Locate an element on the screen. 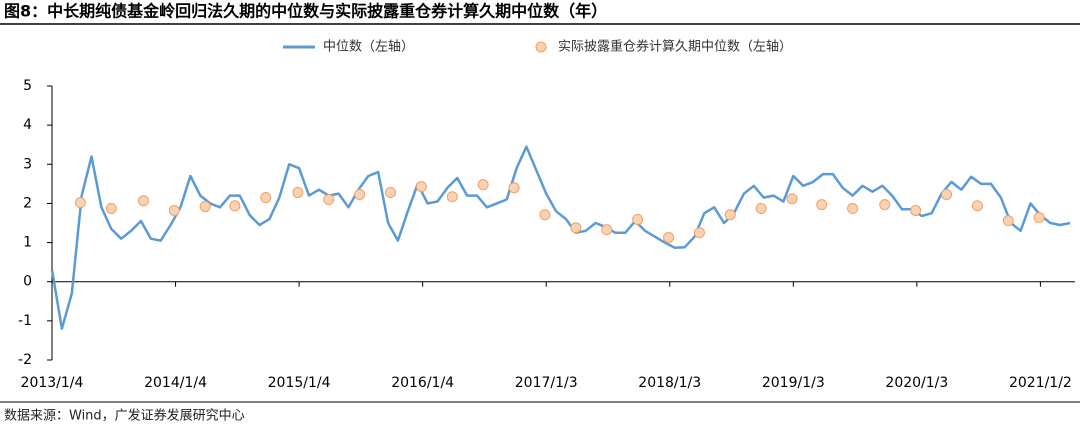  y-tick-label: 2 is located at coordinates (27, 203).